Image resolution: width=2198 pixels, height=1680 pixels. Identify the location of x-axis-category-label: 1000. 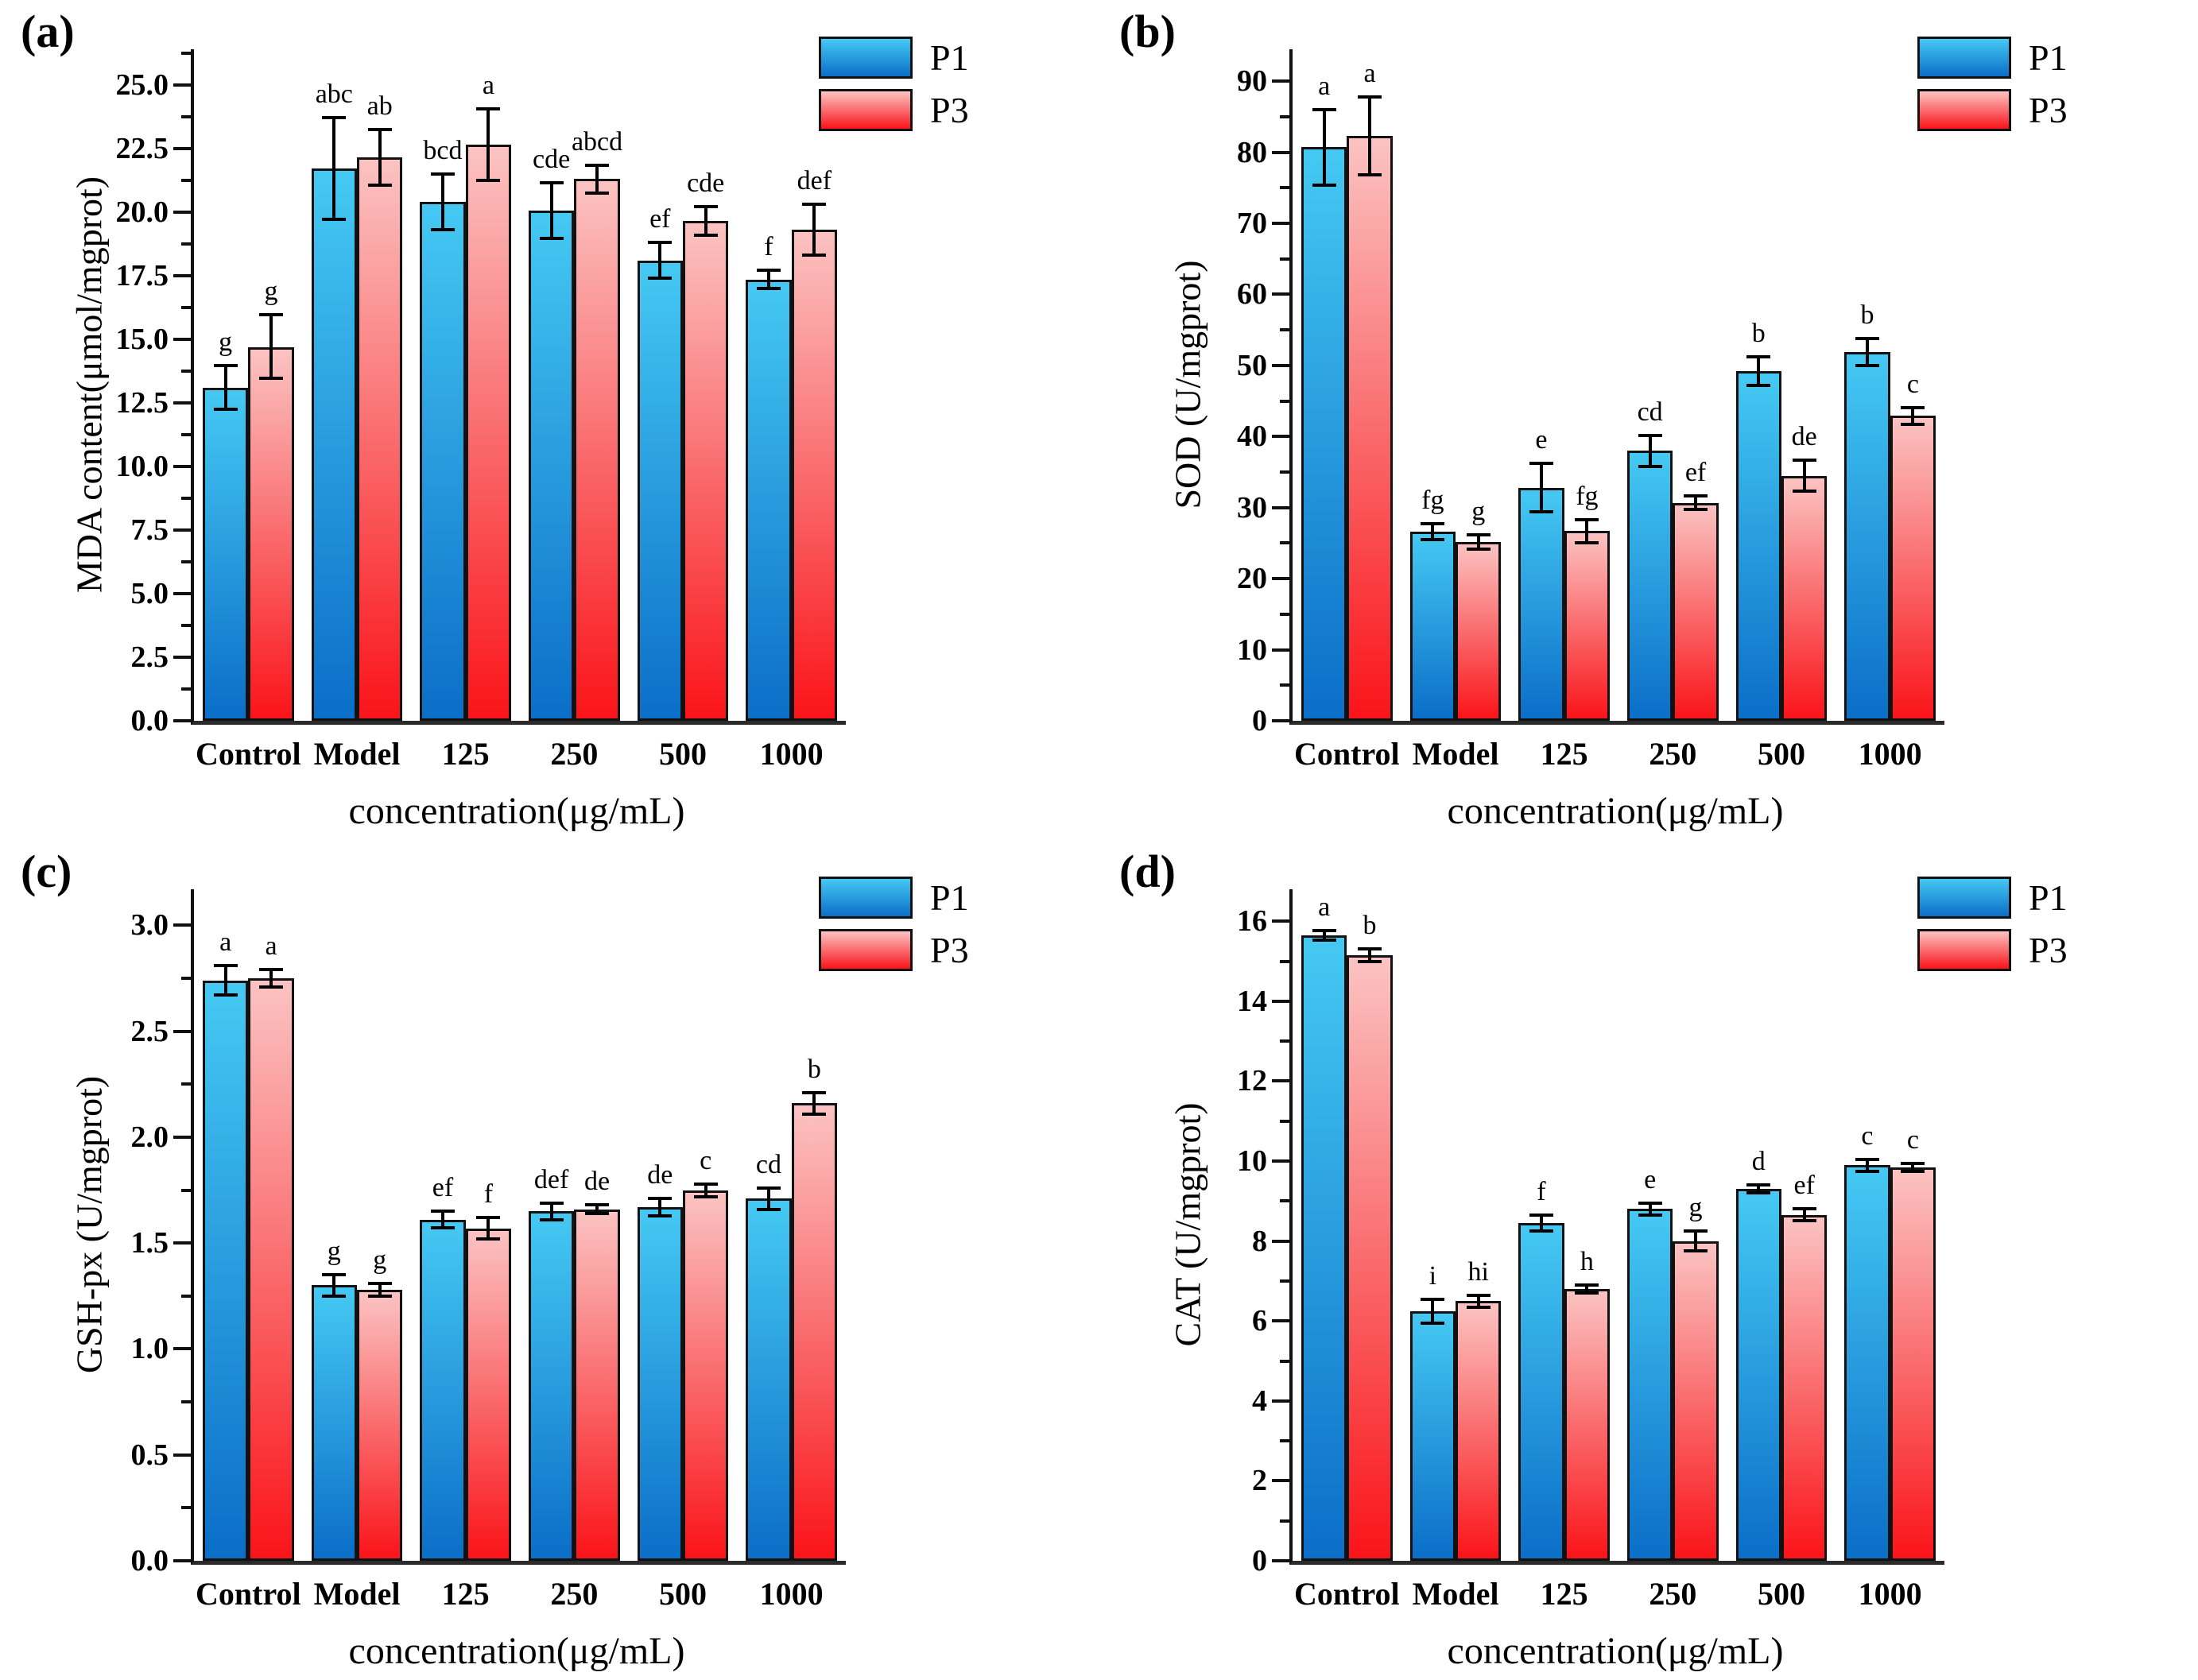
(791, 1594).